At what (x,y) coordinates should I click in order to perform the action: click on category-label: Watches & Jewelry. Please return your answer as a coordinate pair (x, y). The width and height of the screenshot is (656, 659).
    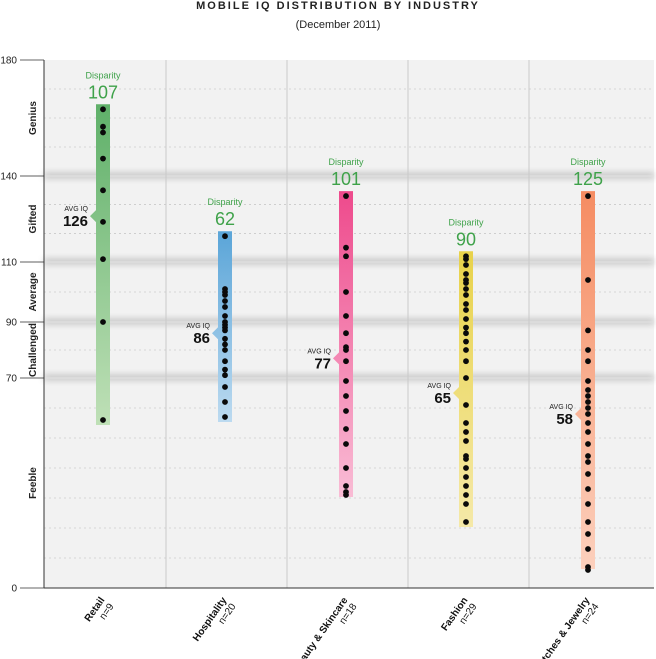
    Looking at the image, I should click on (562, 627).